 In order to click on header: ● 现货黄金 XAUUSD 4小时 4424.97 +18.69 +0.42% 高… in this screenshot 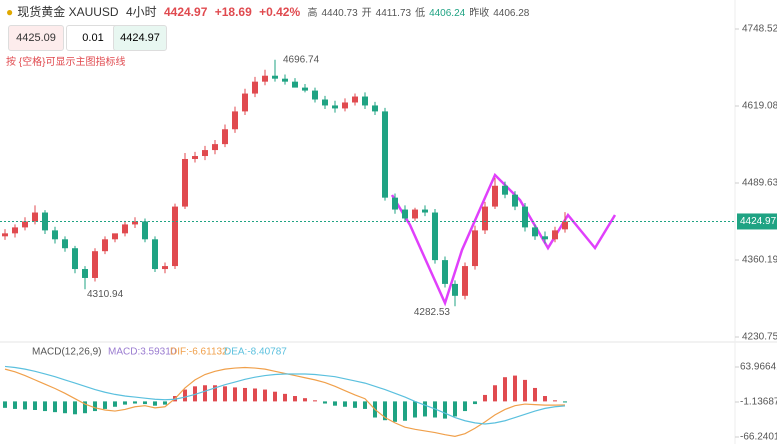, I will do `click(271, 11)`.